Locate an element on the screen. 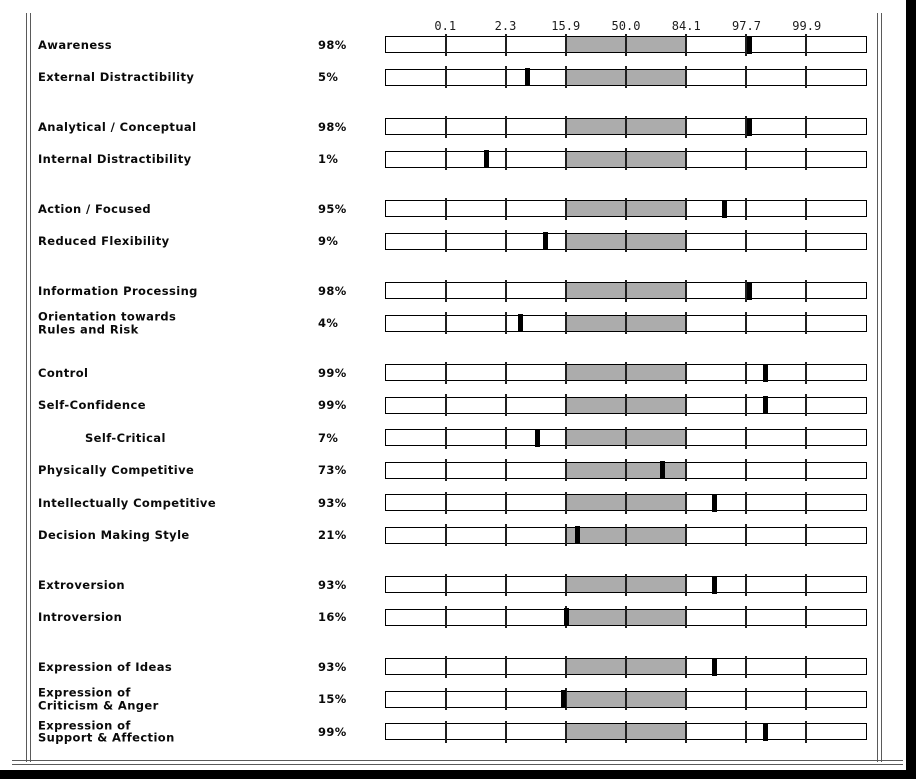  scale-tick-label: 84.1 is located at coordinates (686, 26).